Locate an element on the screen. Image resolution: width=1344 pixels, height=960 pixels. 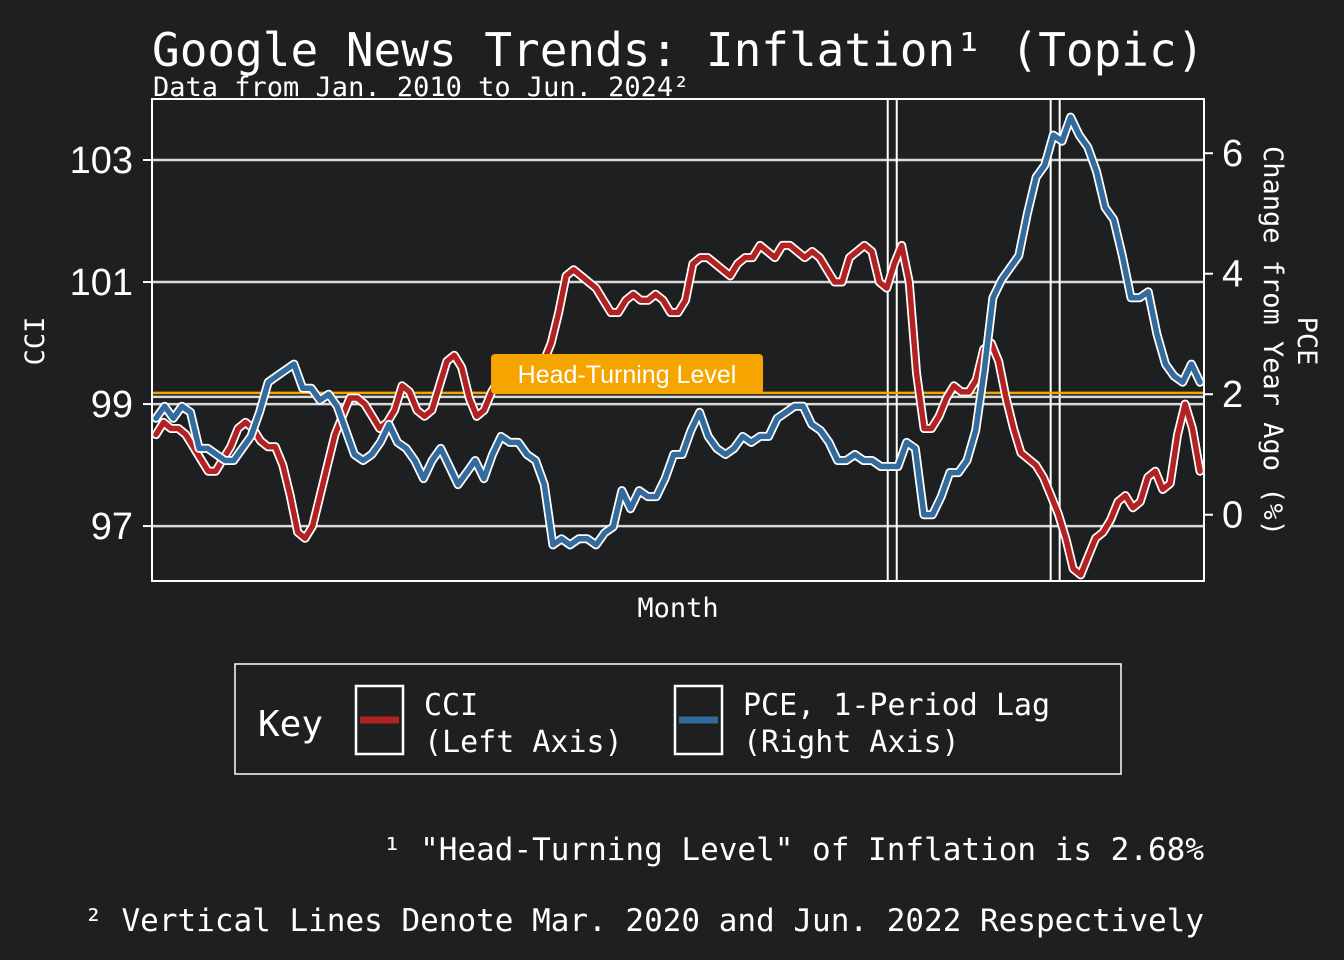
legend-label-cci-line1: CCI is located at coordinates (451, 705).